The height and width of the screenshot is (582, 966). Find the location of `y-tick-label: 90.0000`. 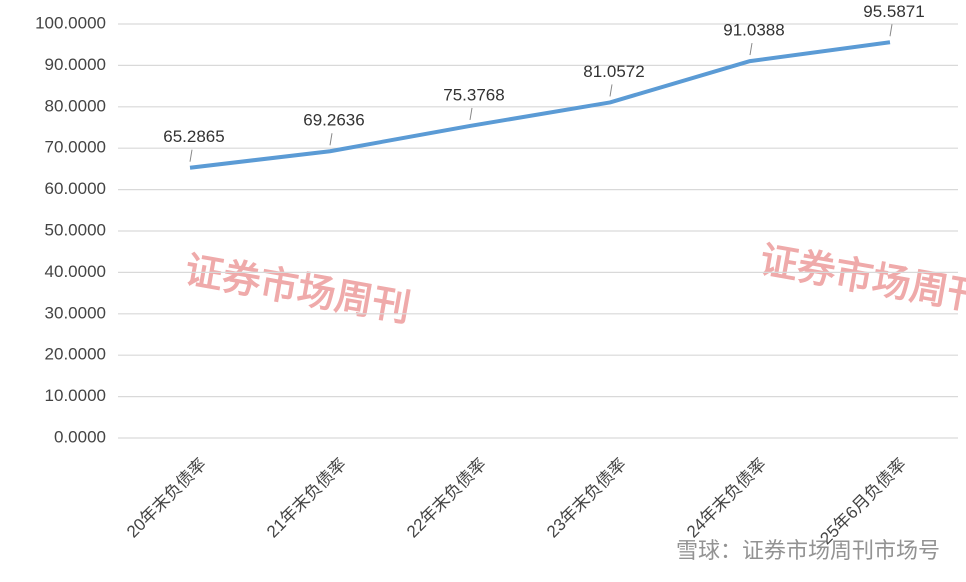

y-tick-label: 90.0000 is located at coordinates (75, 64).